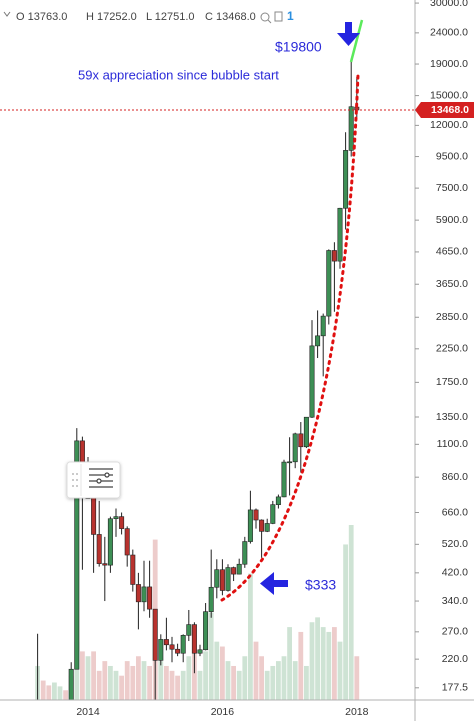  What do you see at coordinates (455, 512) in the screenshot?
I see `y-tick-label: 660.0` at bounding box center [455, 512].